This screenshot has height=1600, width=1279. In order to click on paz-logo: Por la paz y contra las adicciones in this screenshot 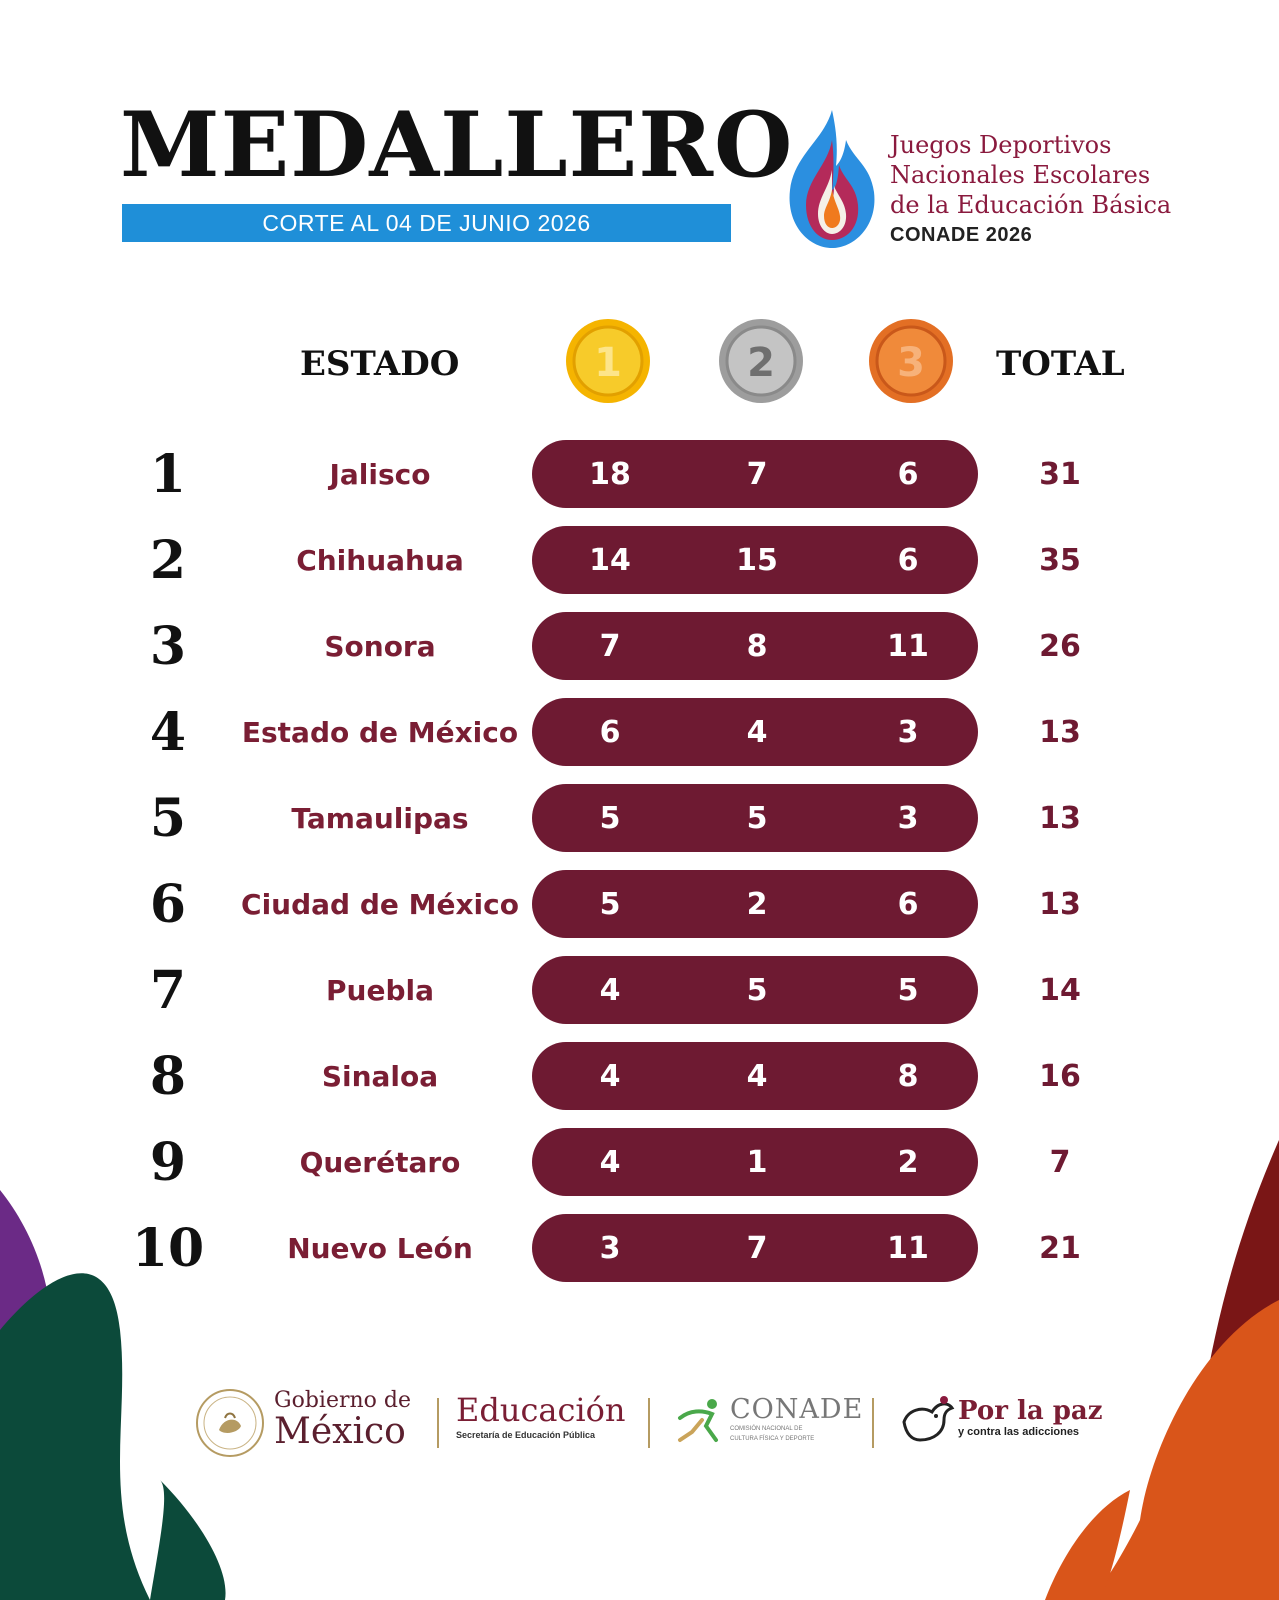, I will do `click(1030, 1418)`.